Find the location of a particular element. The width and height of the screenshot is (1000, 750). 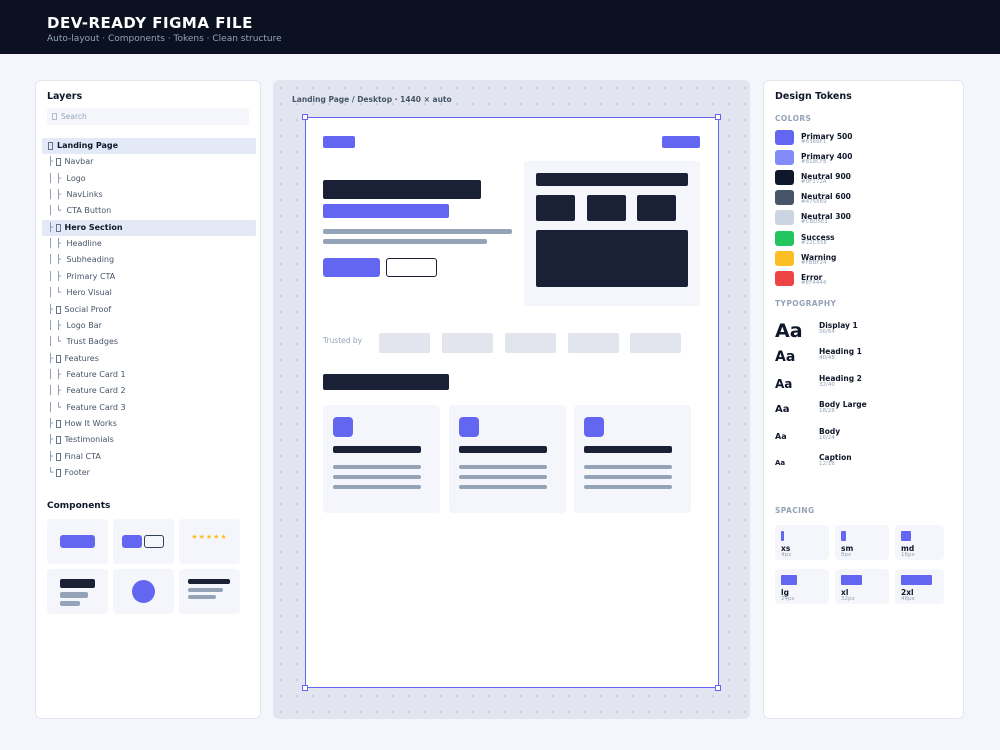

layer-row: │ ├ Feature Card 2 is located at coordinates (149, 391).